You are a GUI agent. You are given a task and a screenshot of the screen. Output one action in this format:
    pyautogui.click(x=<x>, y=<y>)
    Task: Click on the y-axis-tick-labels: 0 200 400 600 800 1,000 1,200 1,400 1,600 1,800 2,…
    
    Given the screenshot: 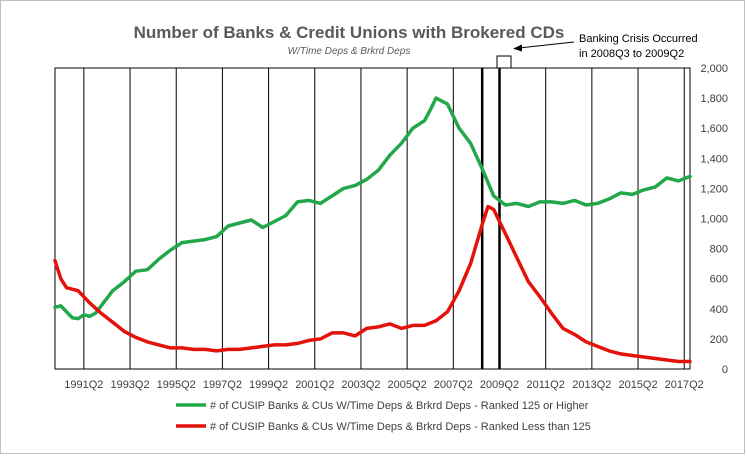 What is the action you would take?
    pyautogui.click(x=714, y=219)
    